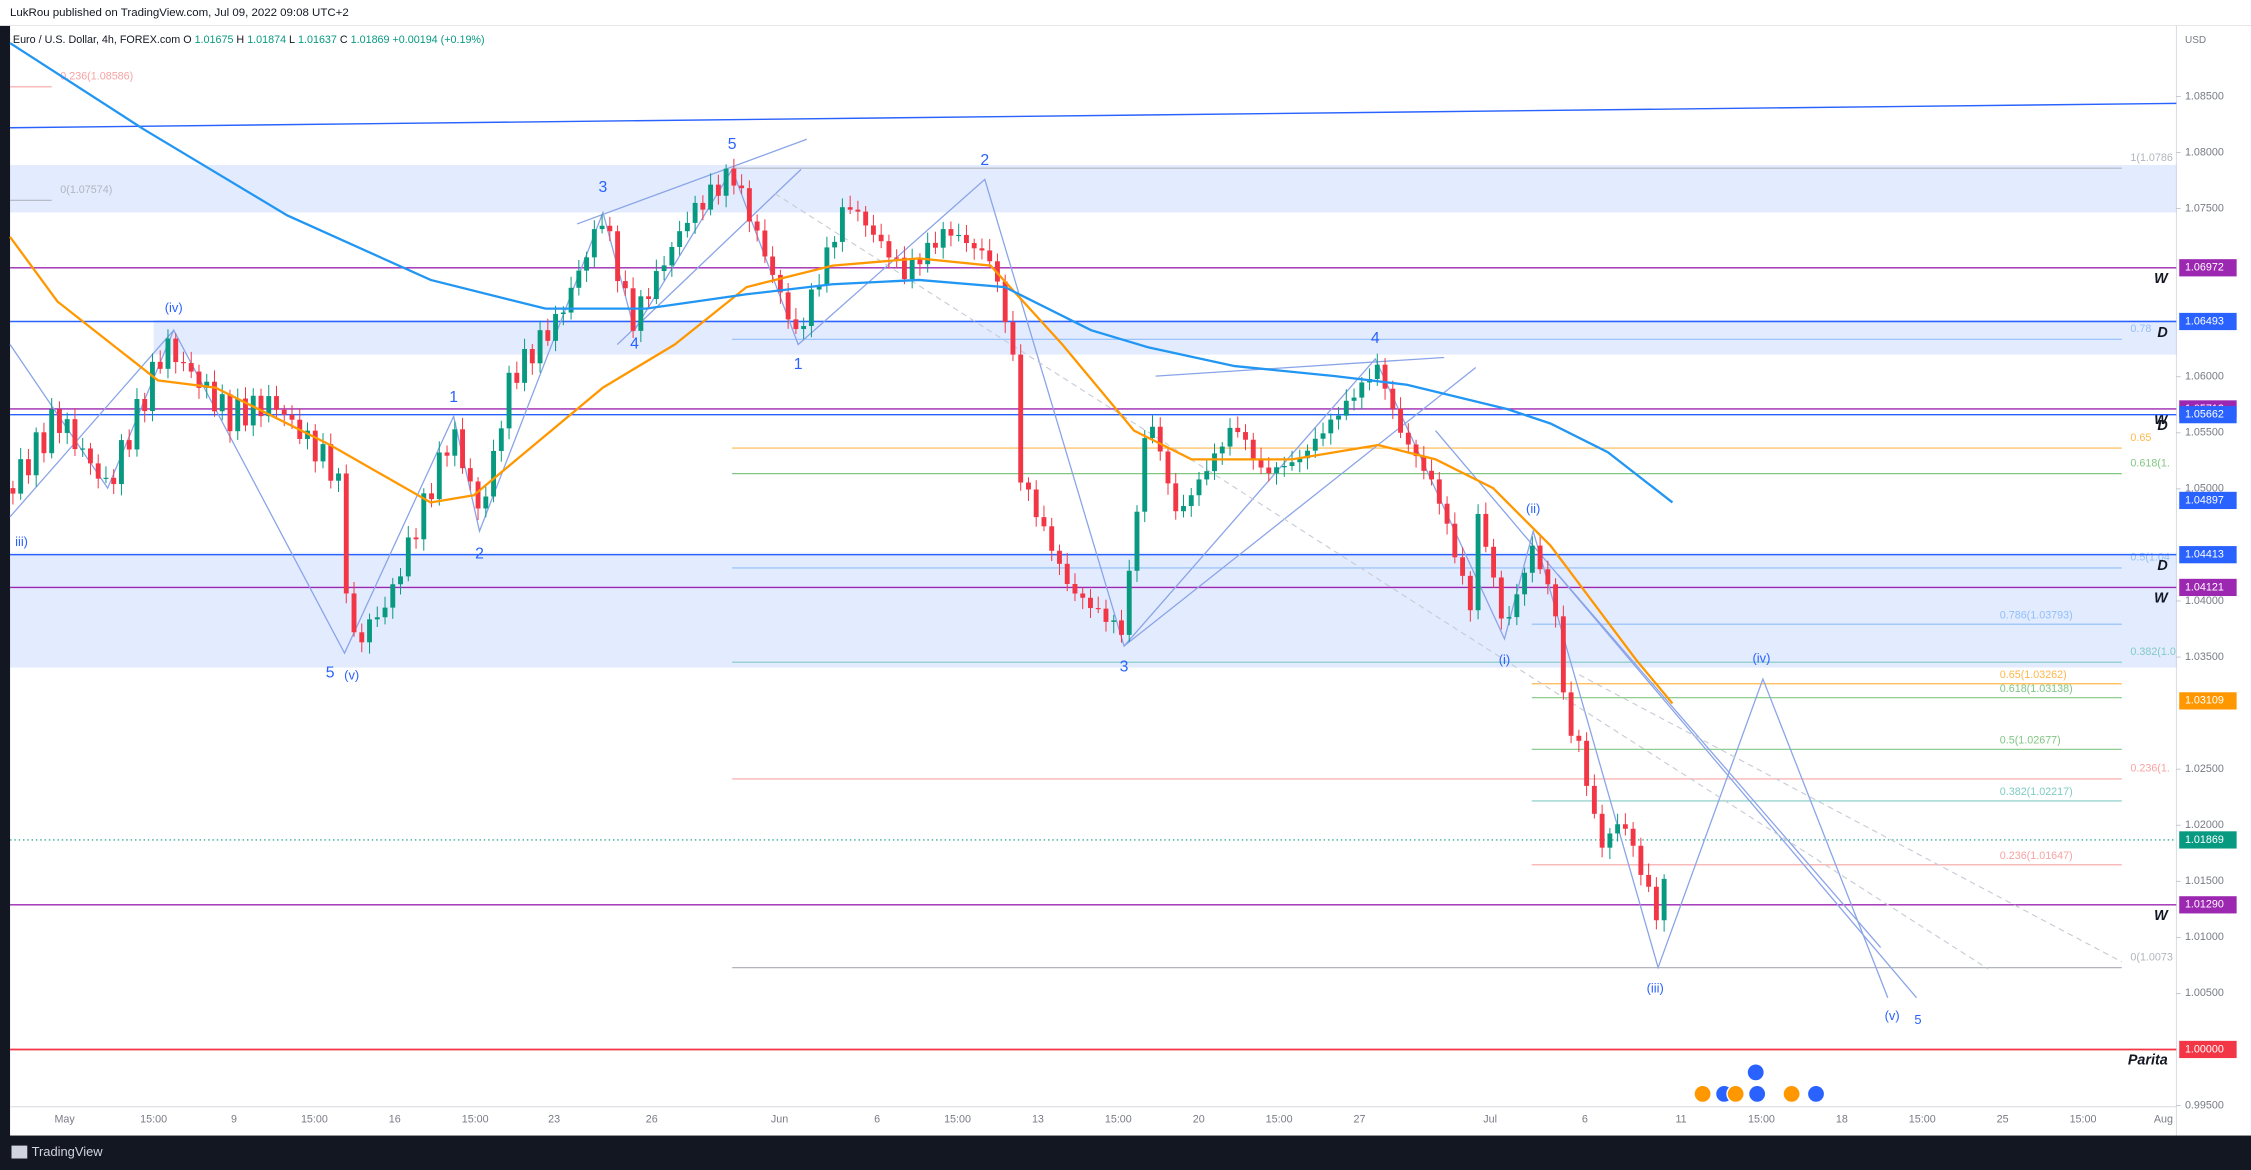 This screenshot has width=2251, height=1170. What do you see at coordinates (86, 190) in the screenshot?
I see `fib-label: 0(1.07574)` at bounding box center [86, 190].